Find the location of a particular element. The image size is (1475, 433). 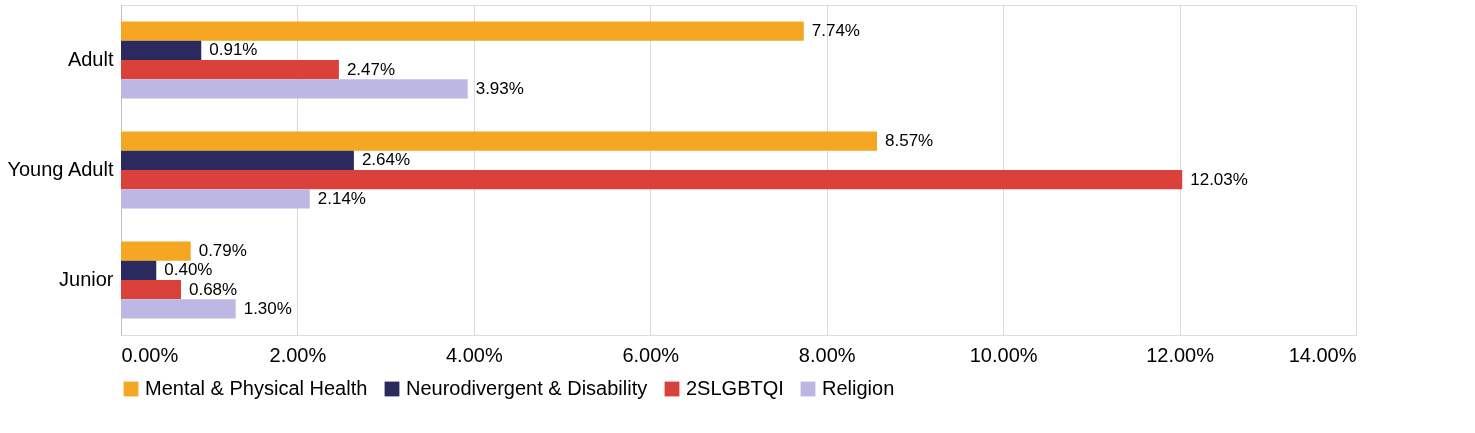

legend-label: Religion is located at coordinates (858, 388).